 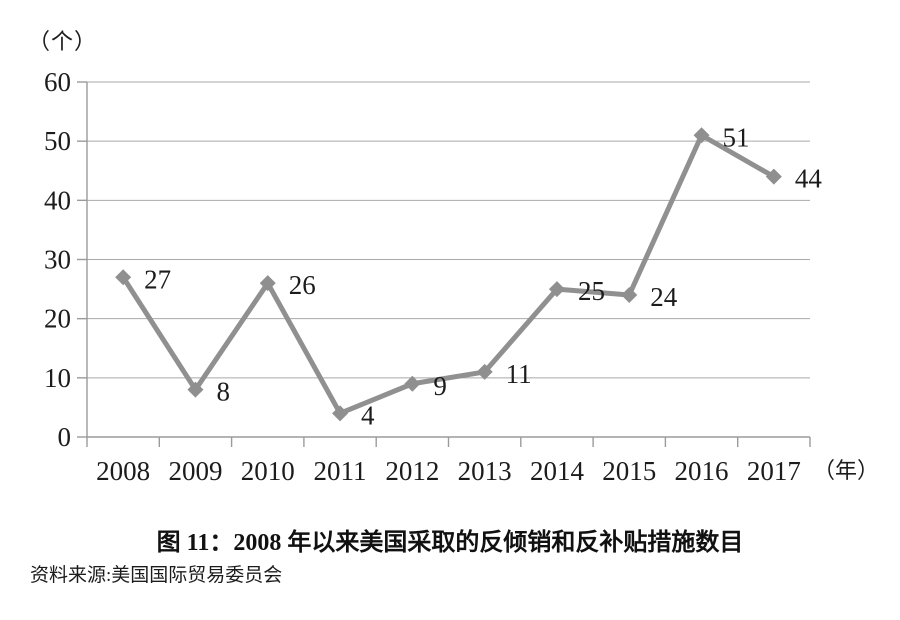 I want to click on data-label: 8, so click(x=223, y=392).